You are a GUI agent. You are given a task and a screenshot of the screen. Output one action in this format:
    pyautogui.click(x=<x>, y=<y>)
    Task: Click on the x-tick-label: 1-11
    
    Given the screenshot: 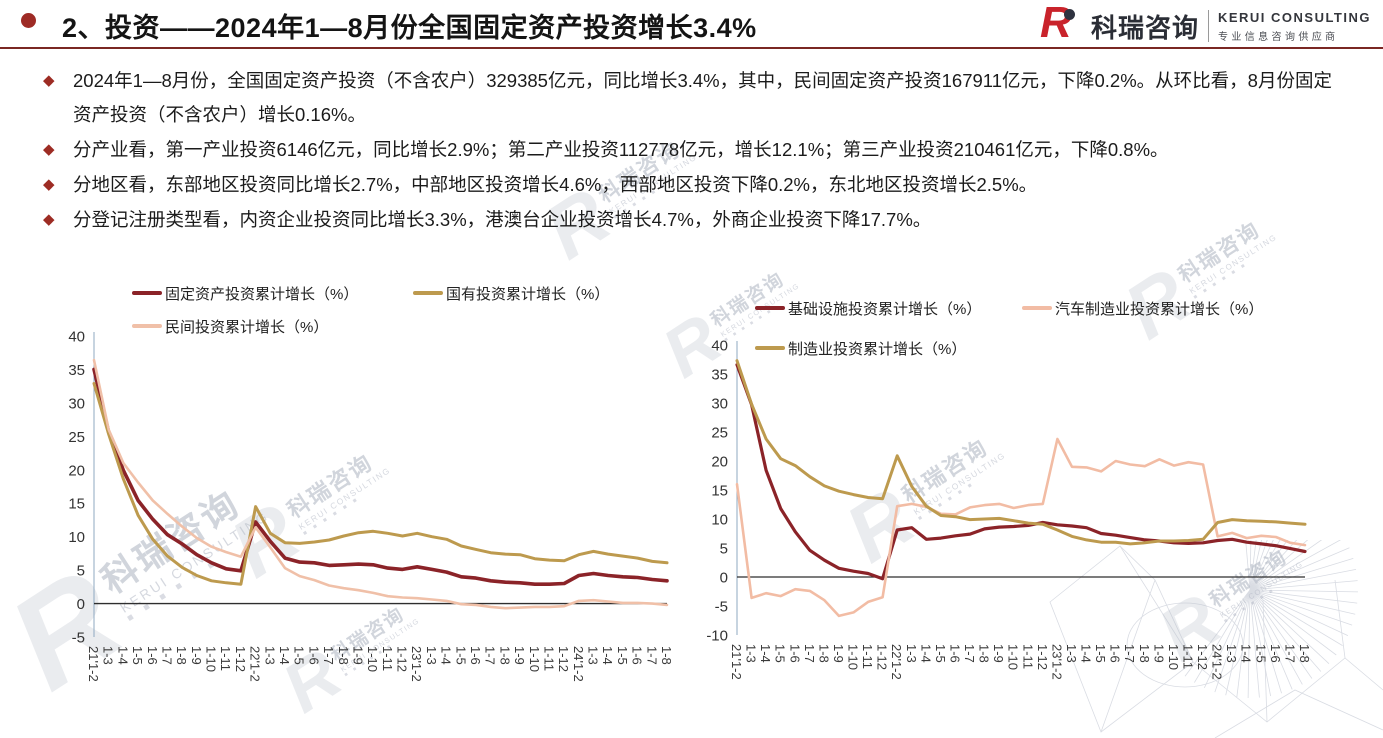 What is the action you would take?
    pyautogui.click(x=548, y=658)
    